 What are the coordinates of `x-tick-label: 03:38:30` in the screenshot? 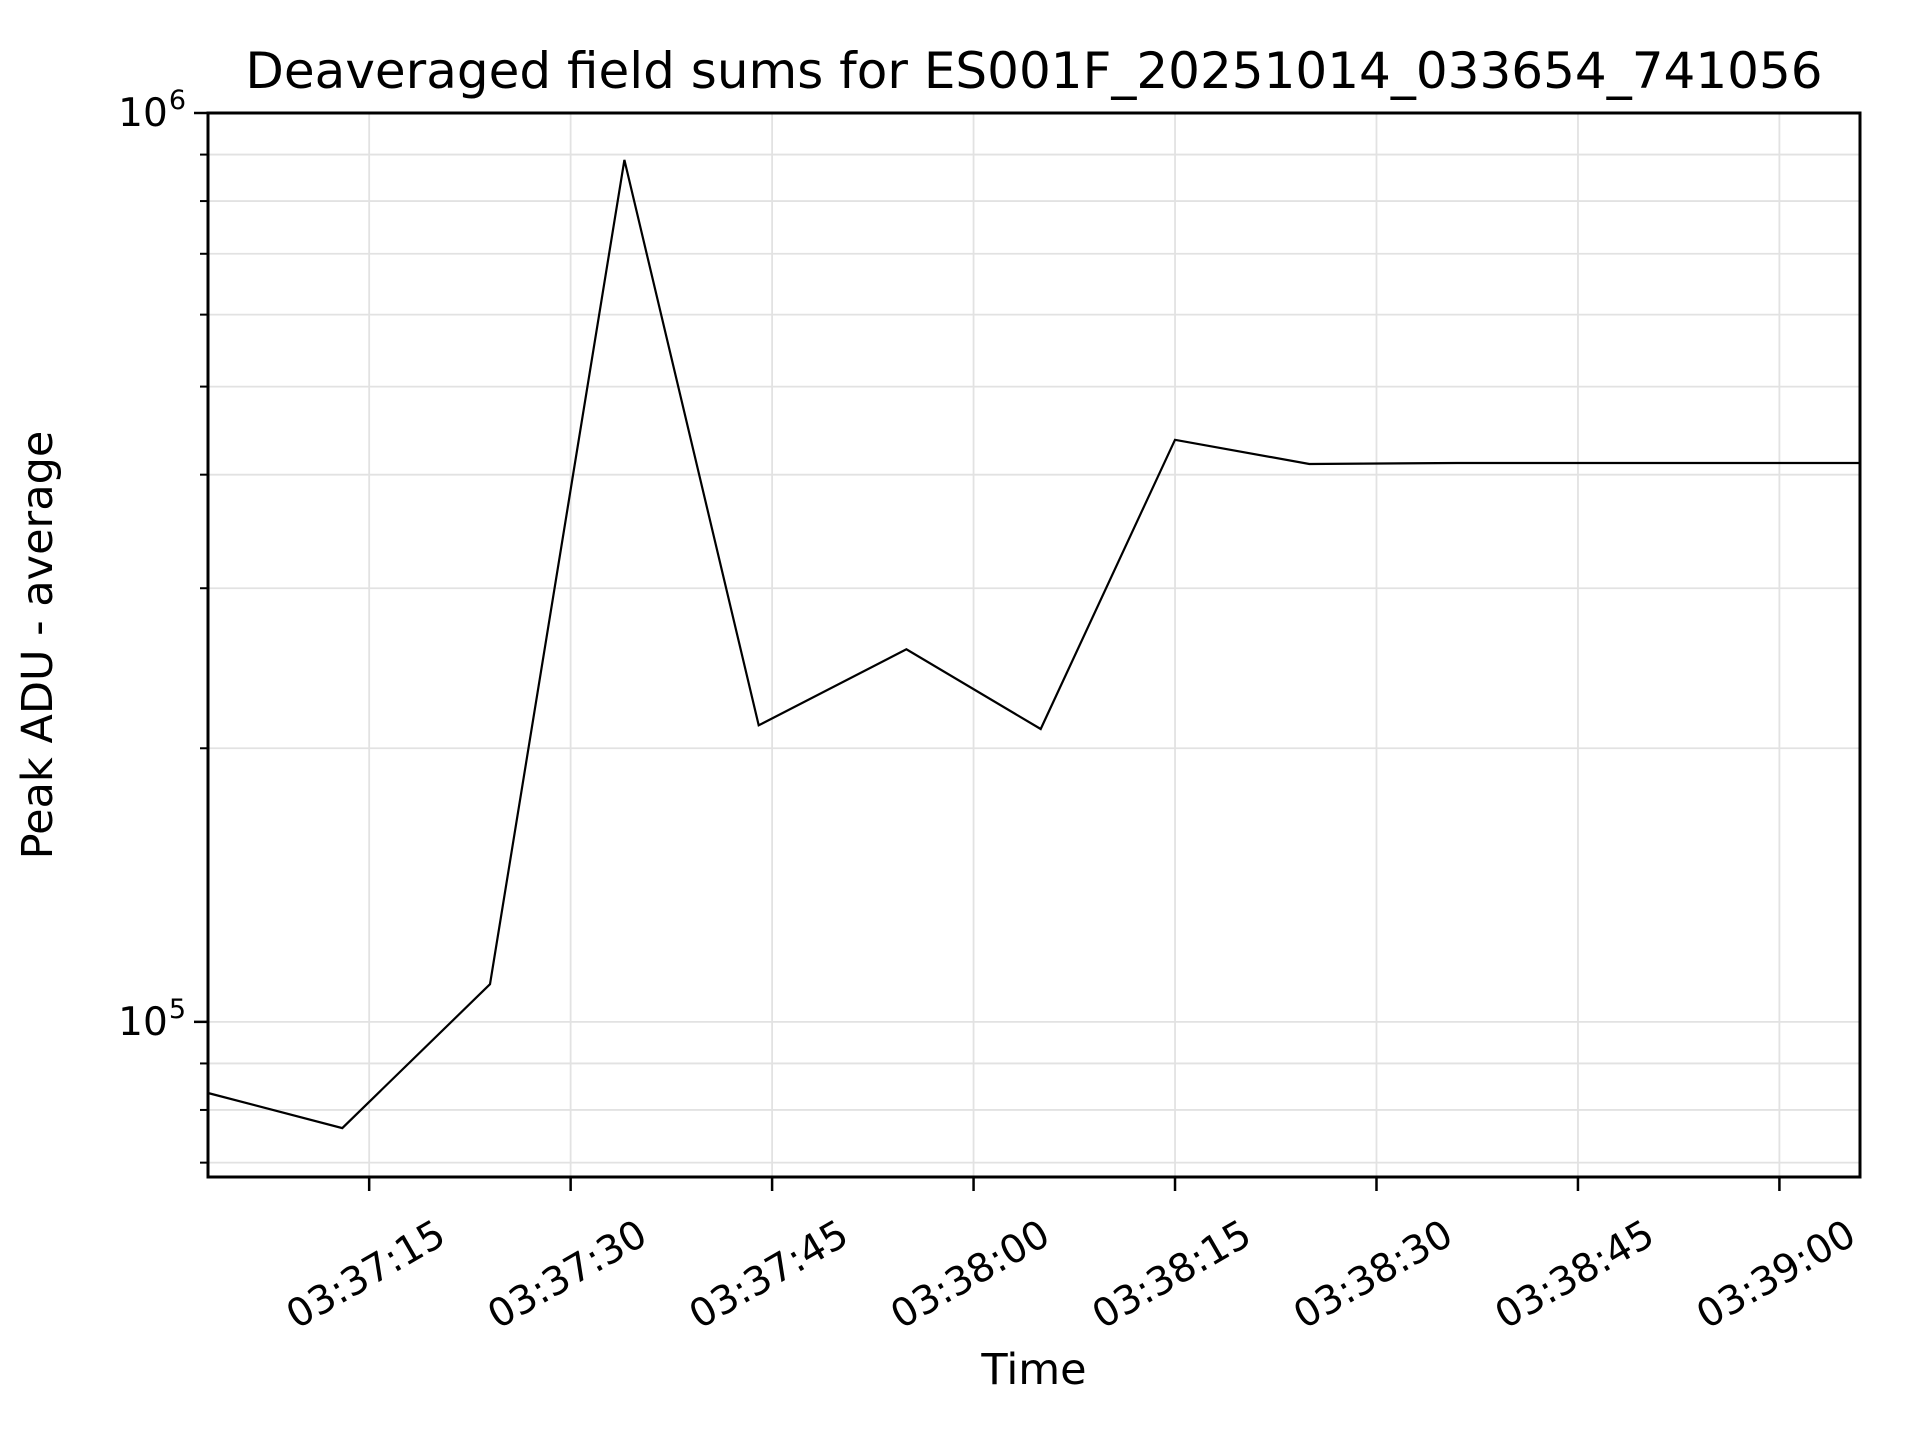 It's located at (1373, 1275).